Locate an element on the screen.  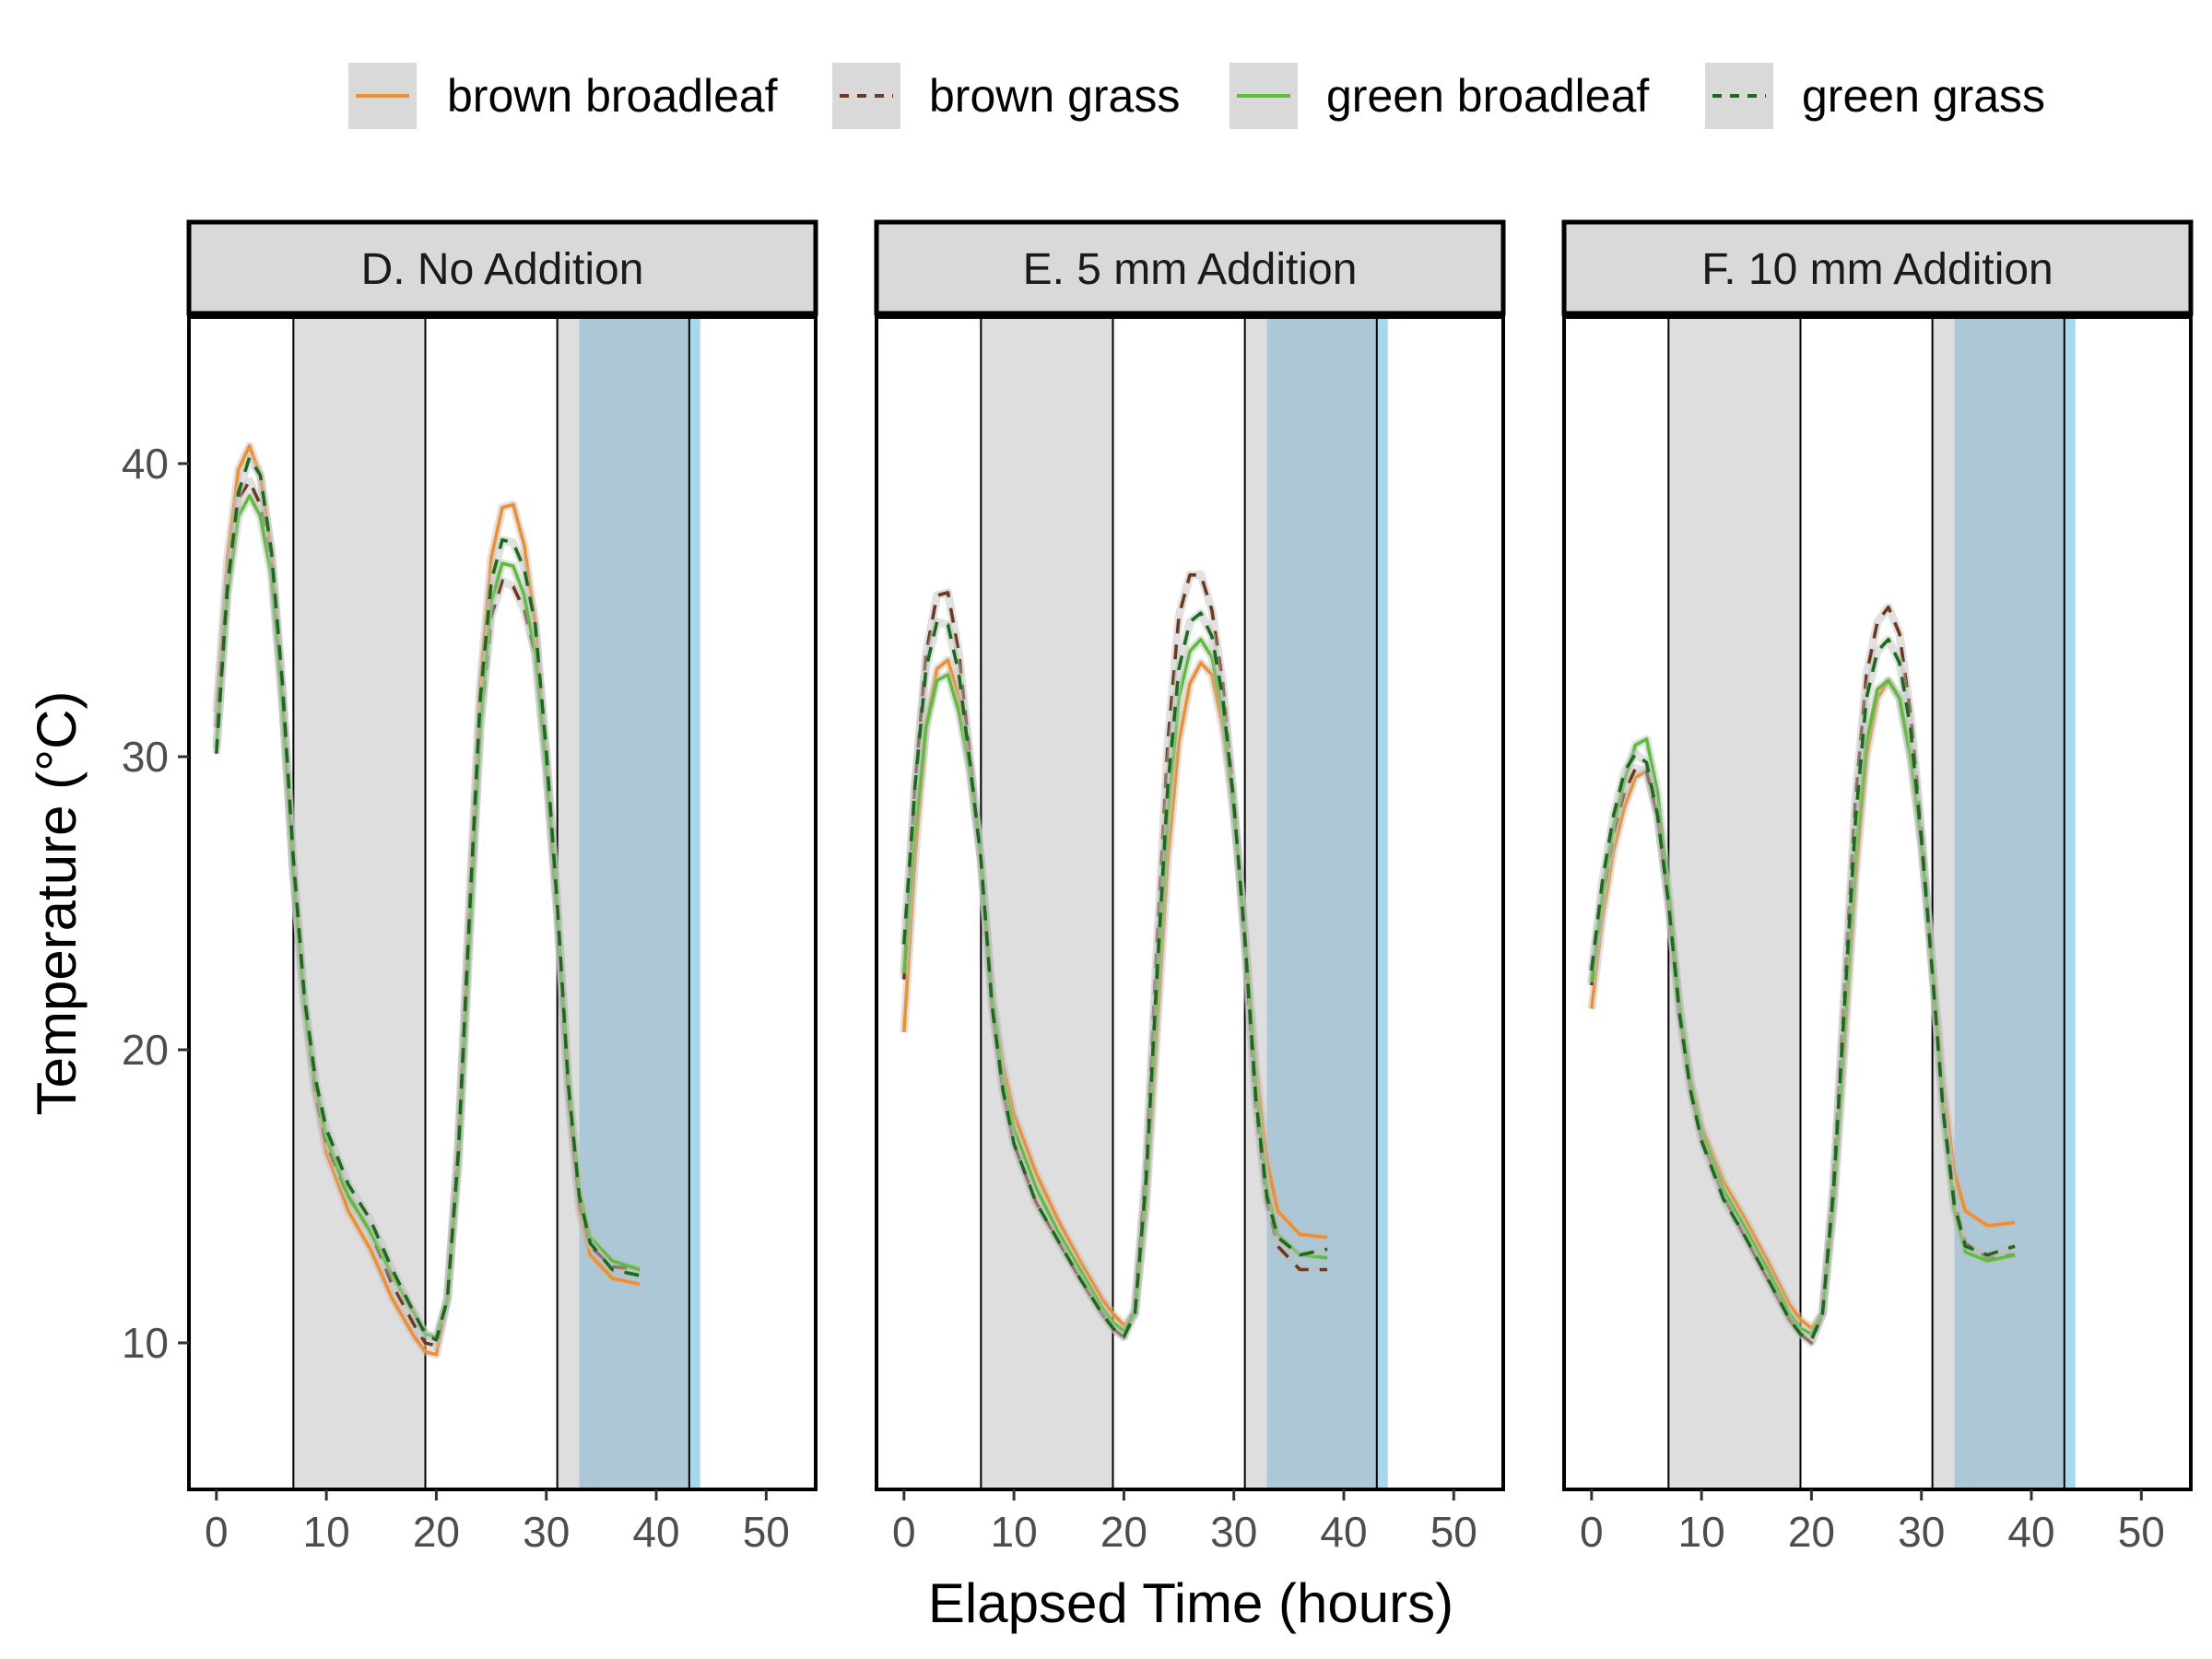
y-tick-label: 30 is located at coordinates (145, 757).